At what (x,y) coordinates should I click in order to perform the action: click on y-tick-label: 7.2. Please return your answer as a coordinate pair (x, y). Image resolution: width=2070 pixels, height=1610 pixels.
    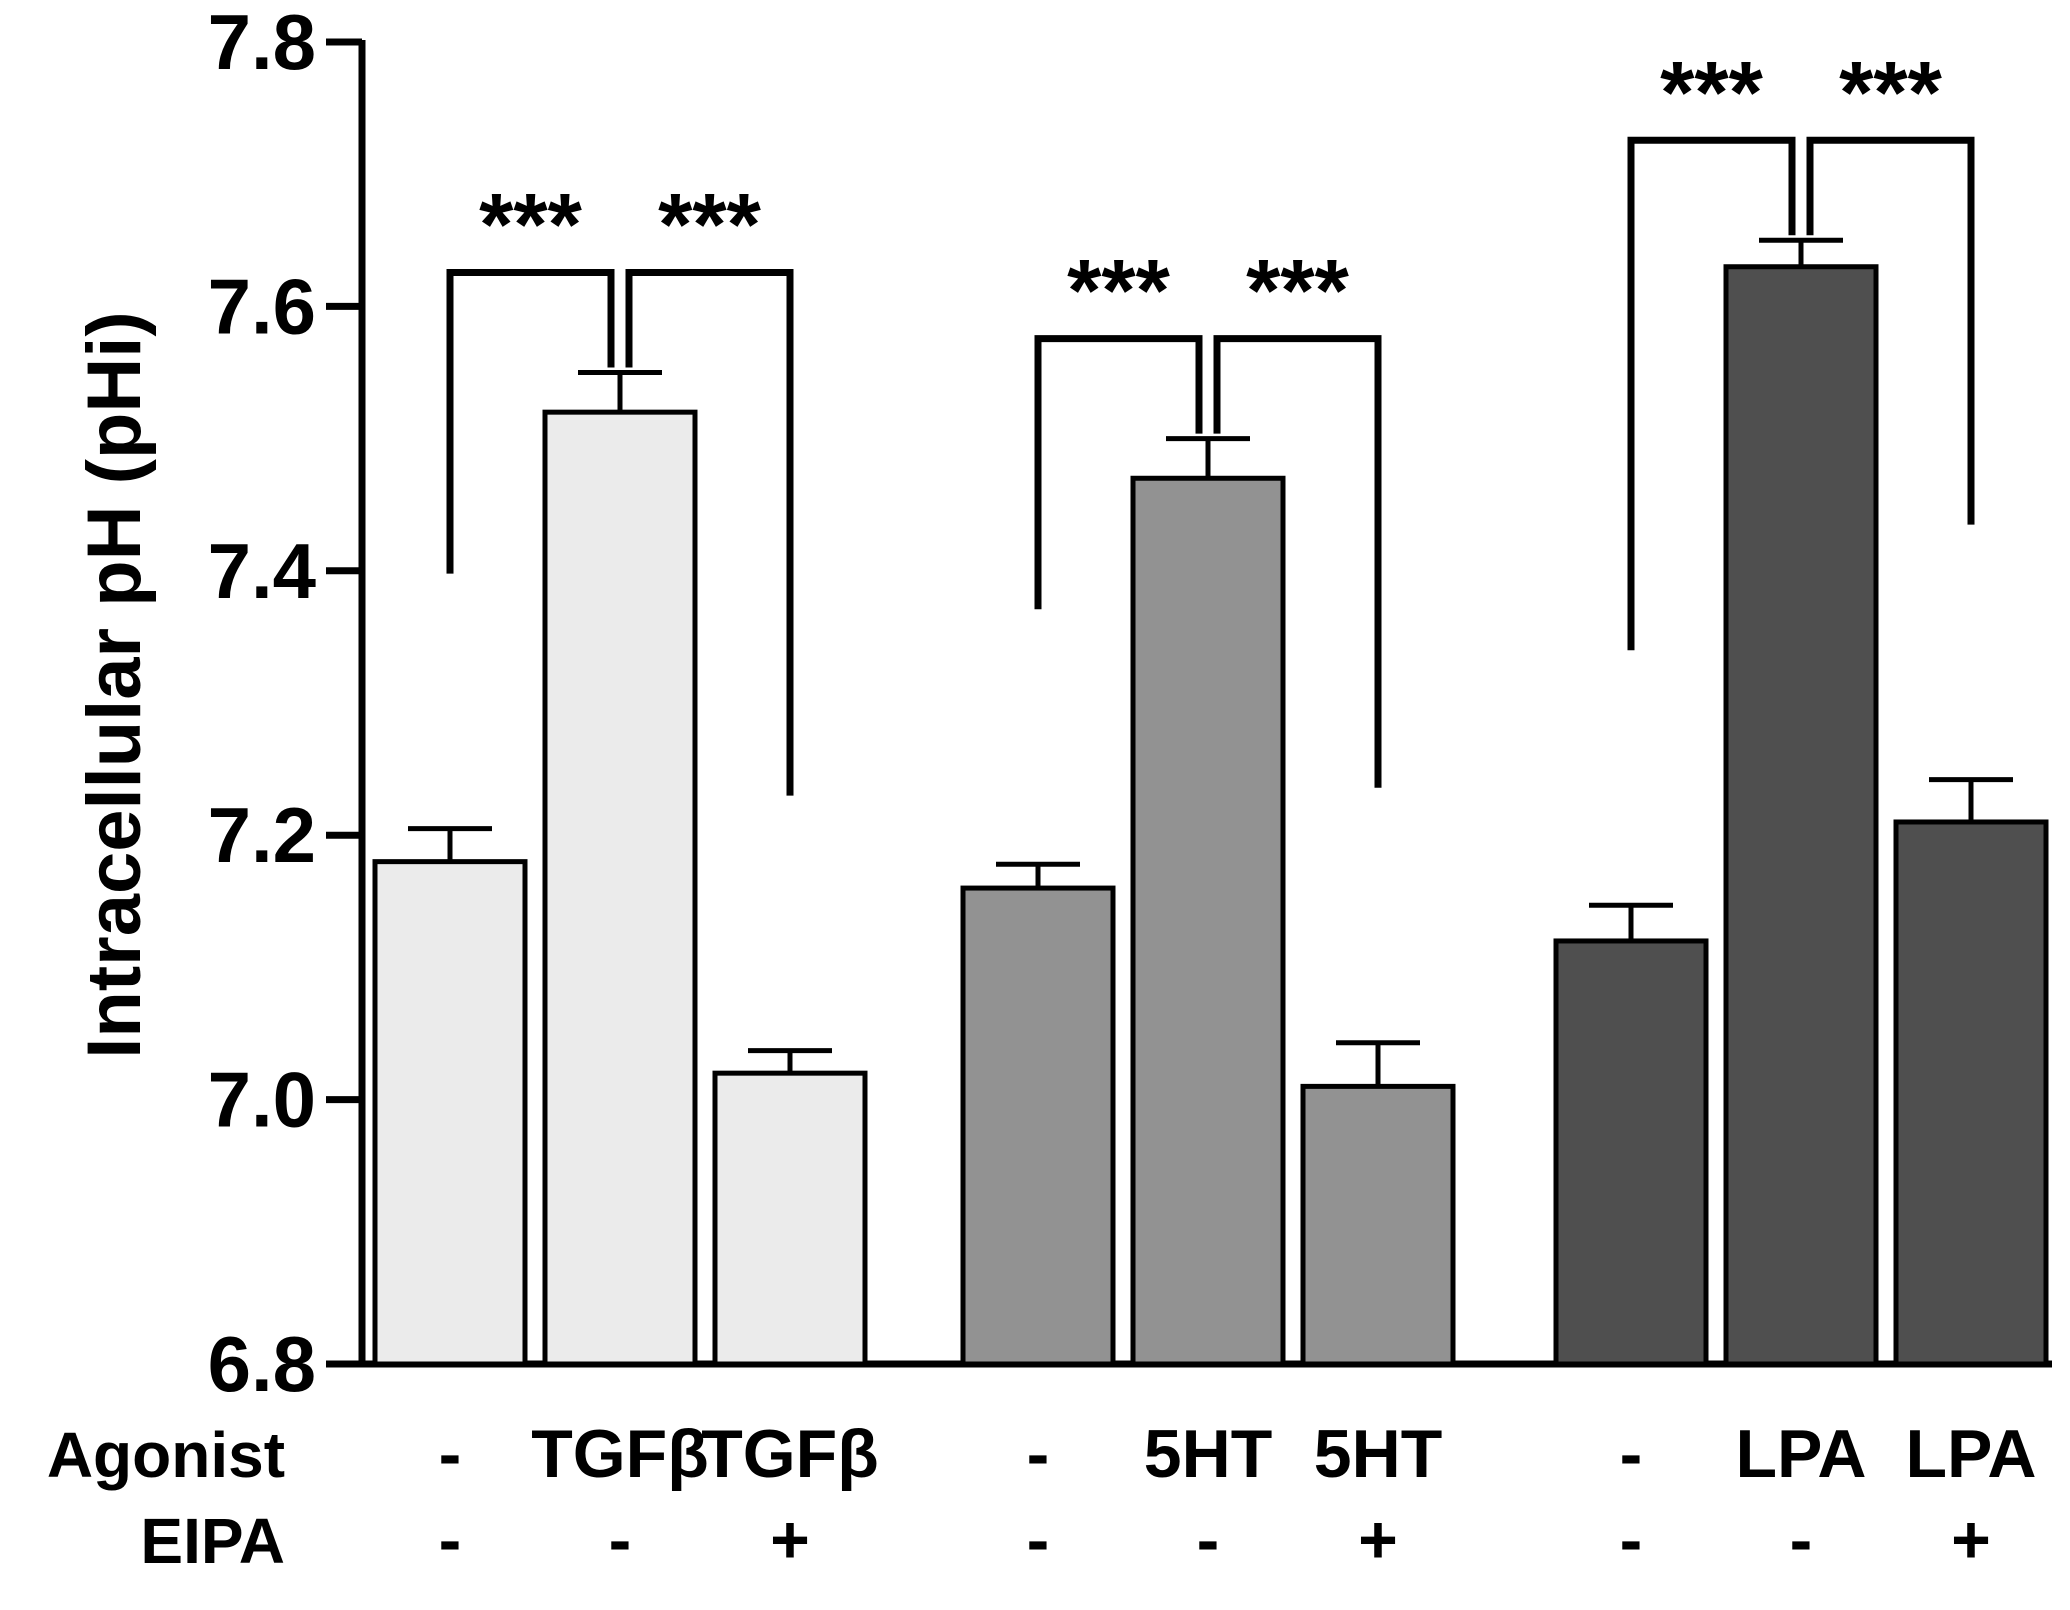
    Looking at the image, I should click on (262, 835).